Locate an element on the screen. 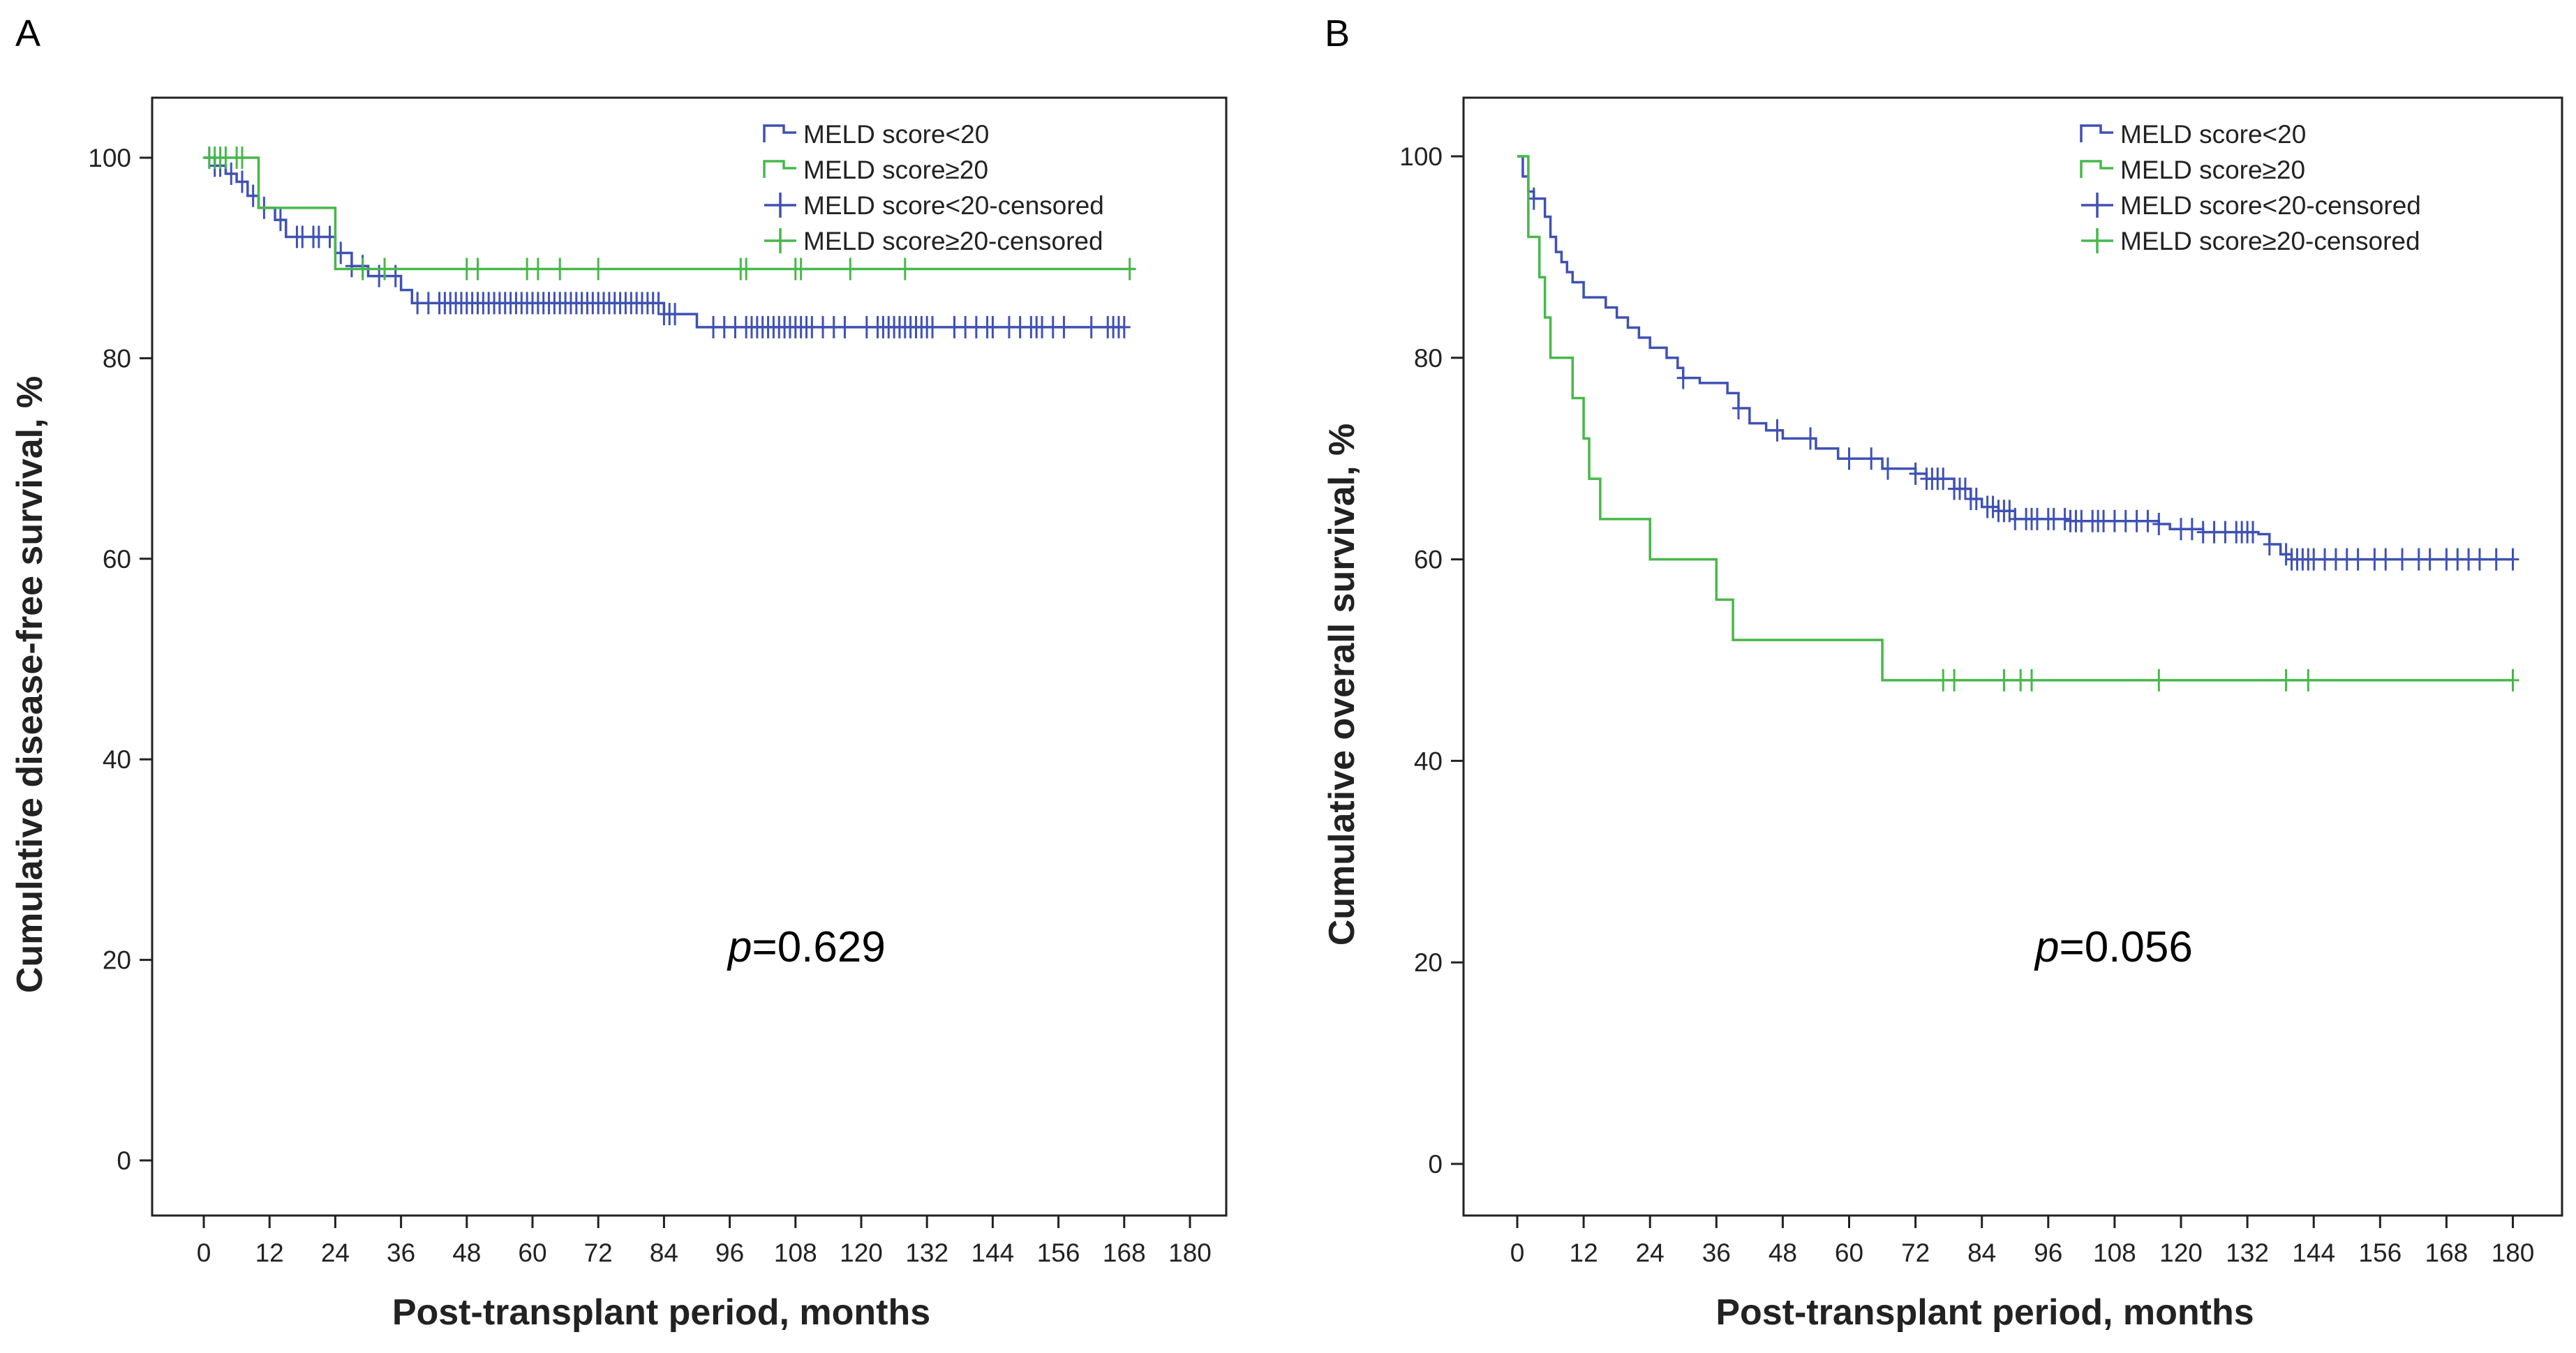 The height and width of the screenshot is (1353, 2576). panel-b-x-tick-label-36: 36 is located at coordinates (1716, 1253).